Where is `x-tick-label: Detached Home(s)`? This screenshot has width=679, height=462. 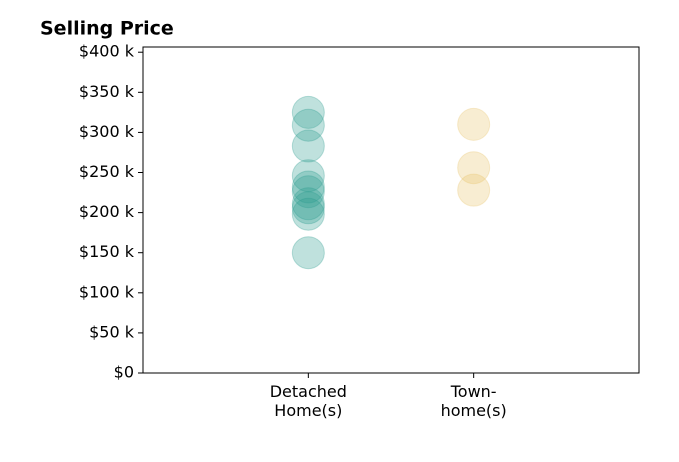
x-tick-label: Detached Home(s) is located at coordinates (308, 401).